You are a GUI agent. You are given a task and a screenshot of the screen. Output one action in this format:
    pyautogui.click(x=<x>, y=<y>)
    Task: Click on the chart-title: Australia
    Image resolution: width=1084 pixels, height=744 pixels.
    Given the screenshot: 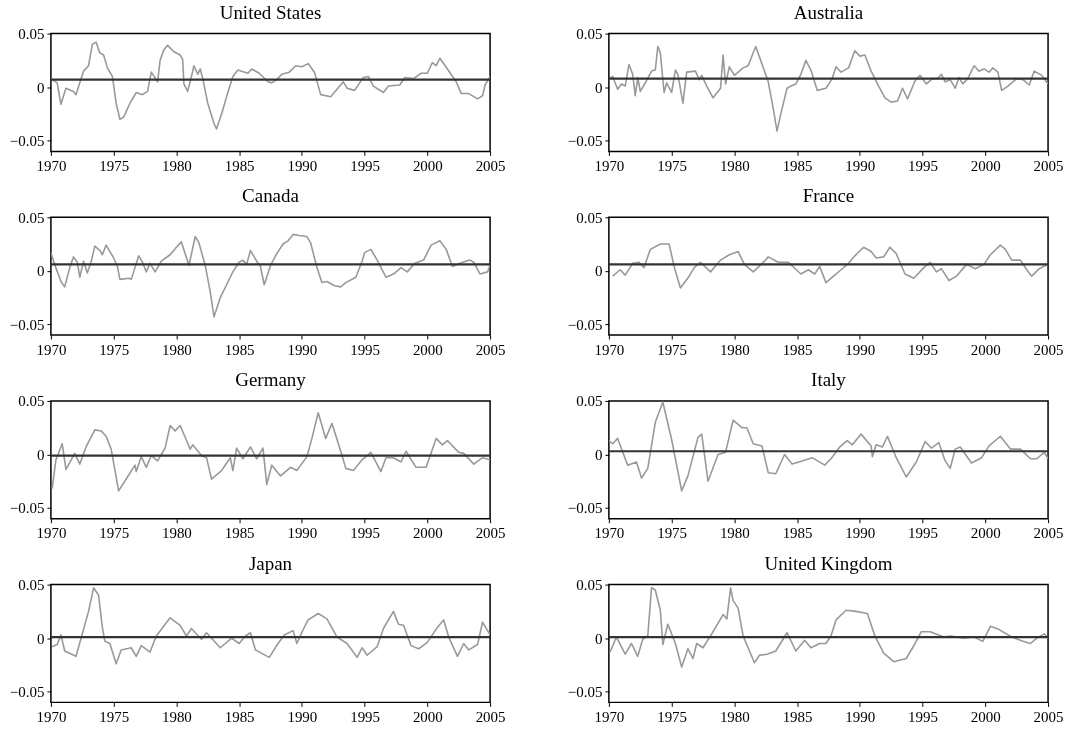 What is the action you would take?
    pyautogui.click(x=828, y=12)
    